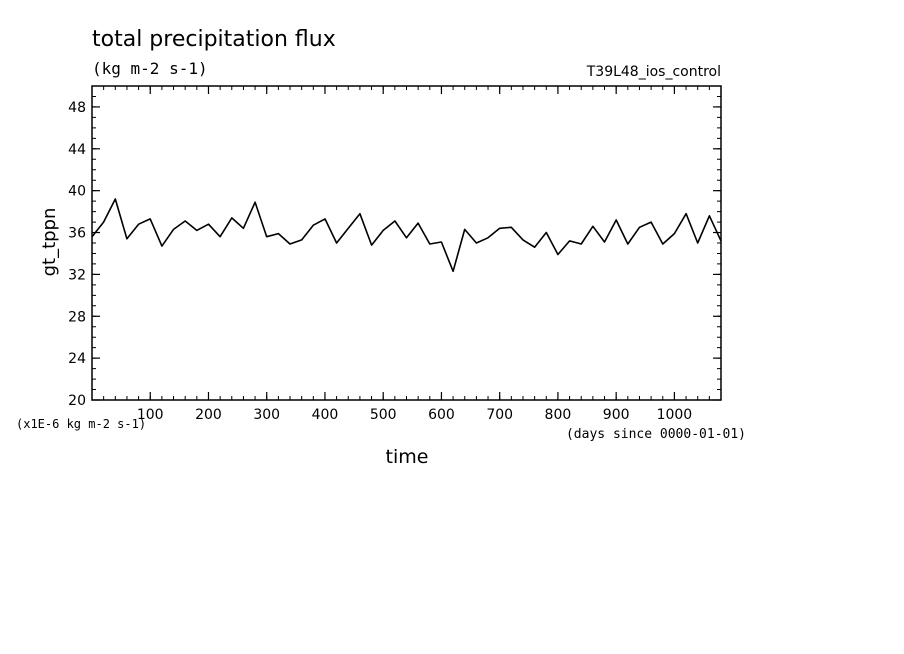 This screenshot has height=654, width=904. Describe the element at coordinates (77, 317) in the screenshot. I see `y-tick-label: 28` at that location.